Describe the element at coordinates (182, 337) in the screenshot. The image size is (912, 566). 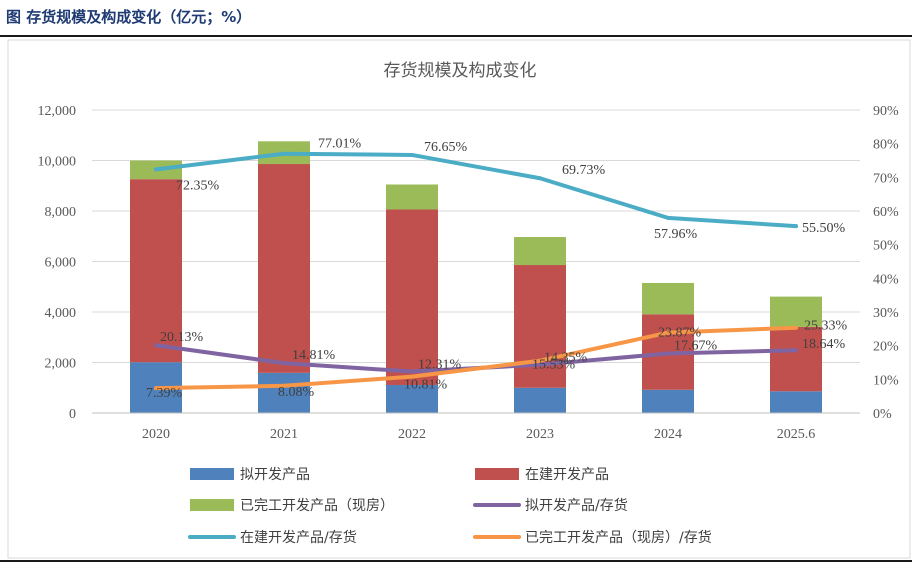
I see `data-label: 20.13%` at that location.